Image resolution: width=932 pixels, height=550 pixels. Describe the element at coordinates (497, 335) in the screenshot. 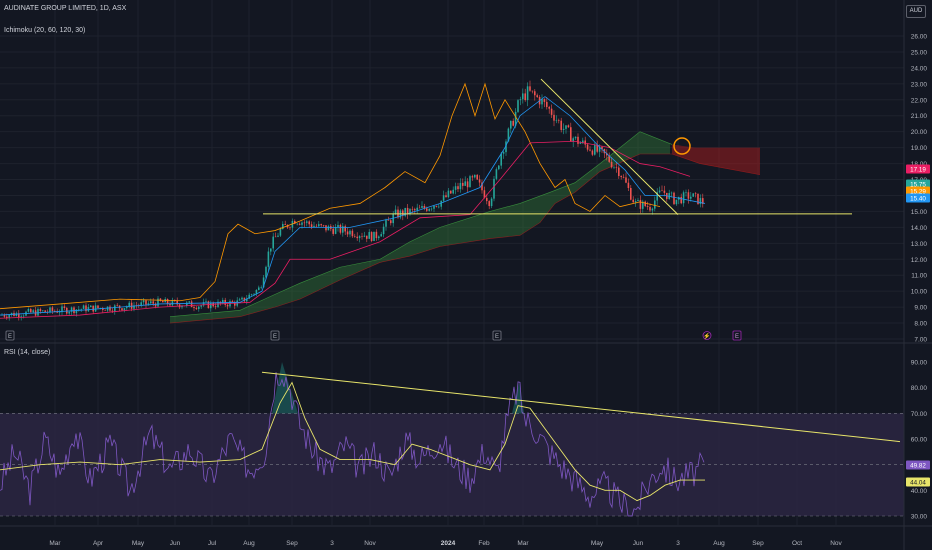

I see `earnings-marker` at that location.